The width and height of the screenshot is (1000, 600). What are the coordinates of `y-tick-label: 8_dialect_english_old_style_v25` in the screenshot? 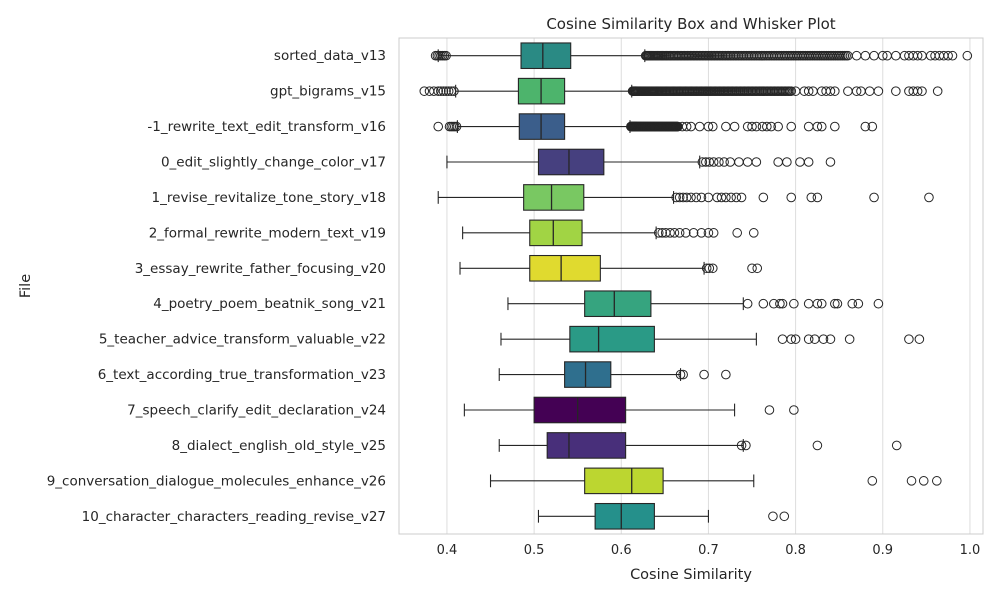 It's located at (279, 446).